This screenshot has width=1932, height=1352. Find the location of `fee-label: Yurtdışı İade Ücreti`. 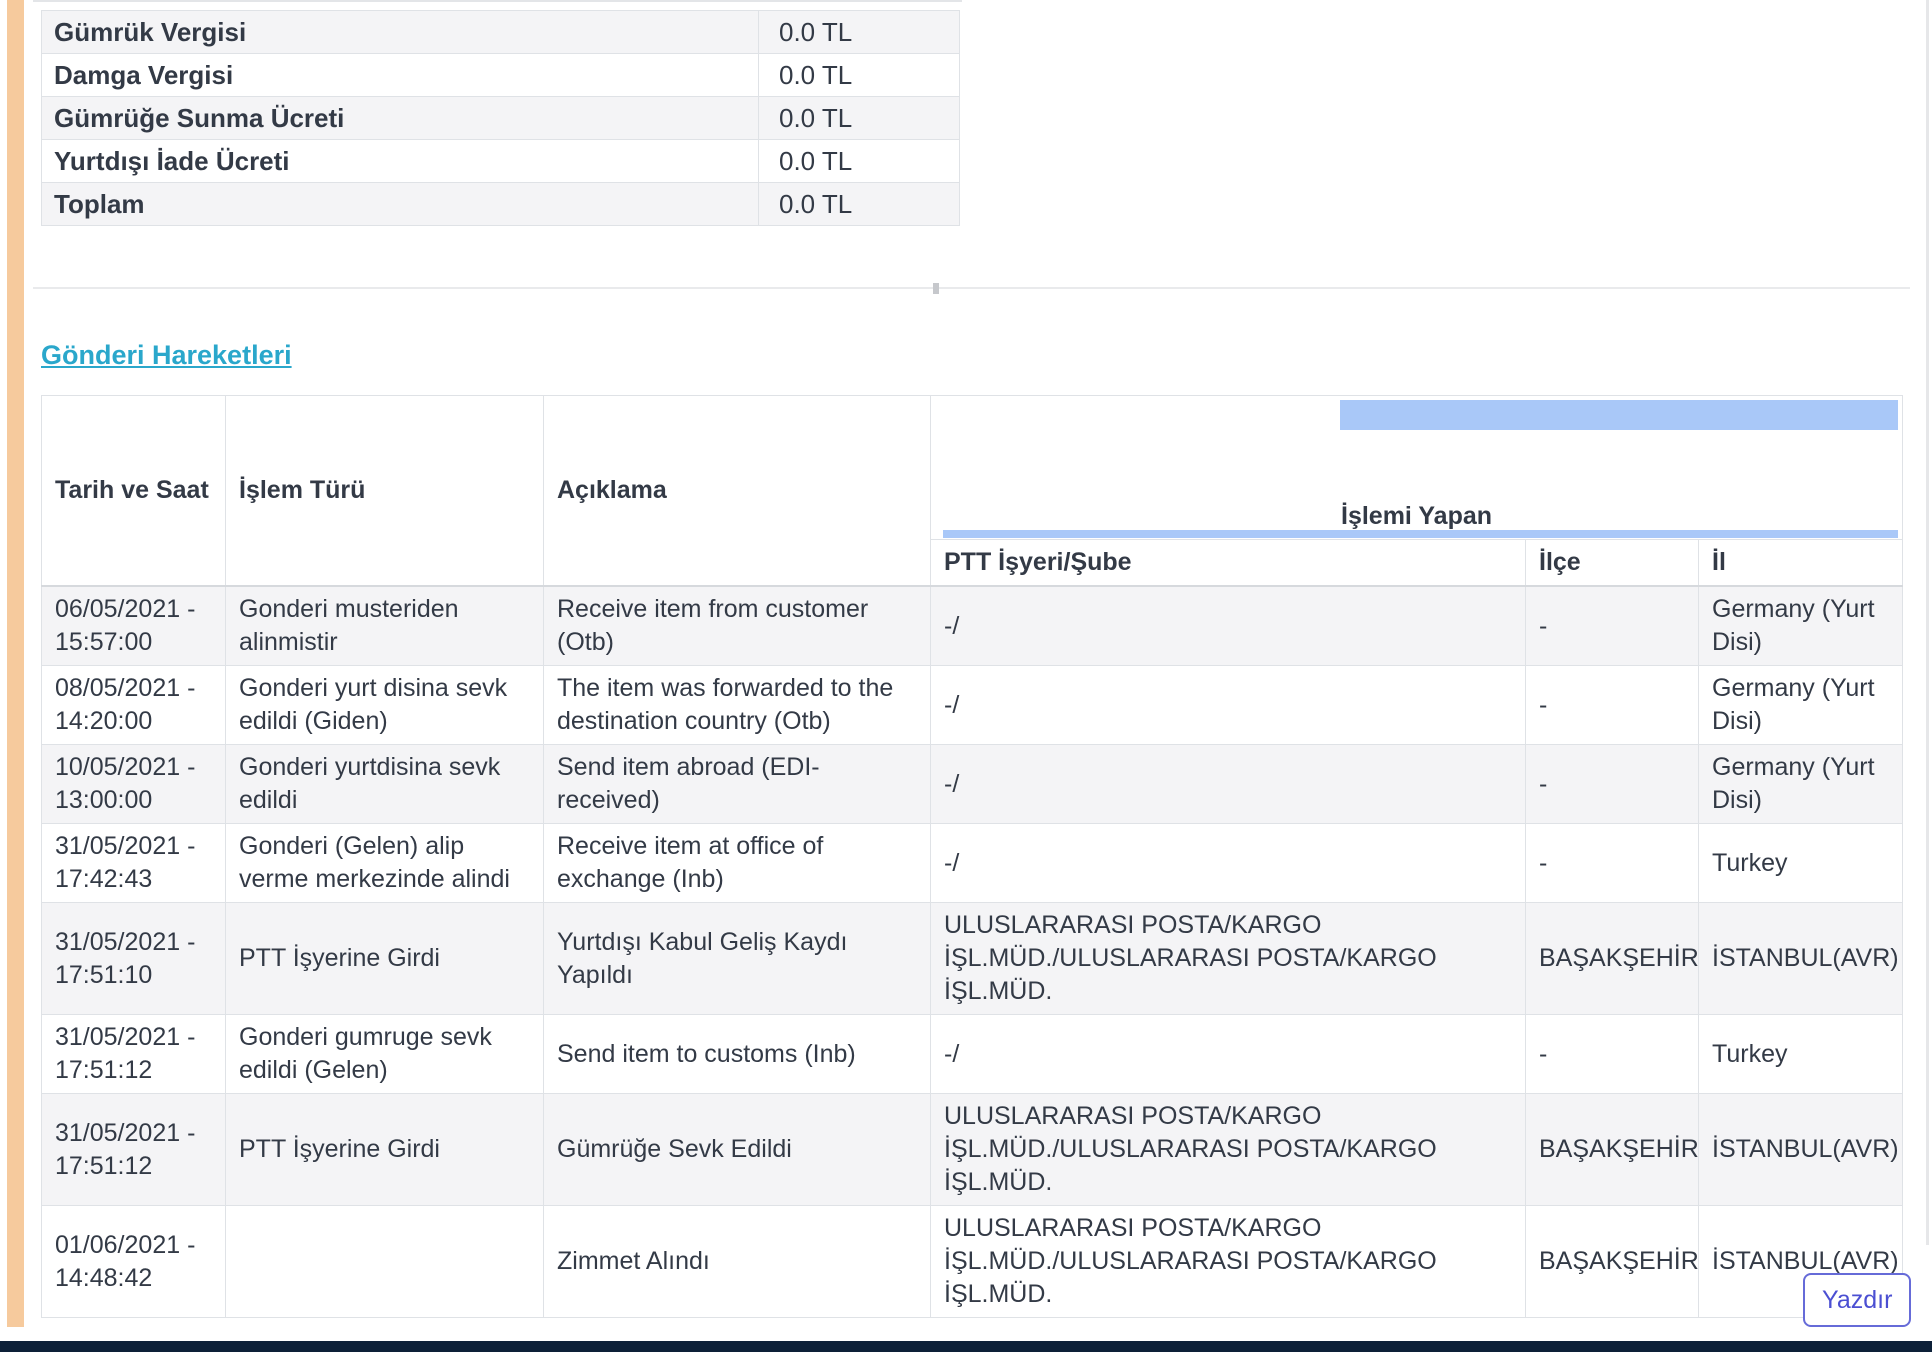

fee-label: Yurtdışı İade Ücreti is located at coordinates (400, 161).